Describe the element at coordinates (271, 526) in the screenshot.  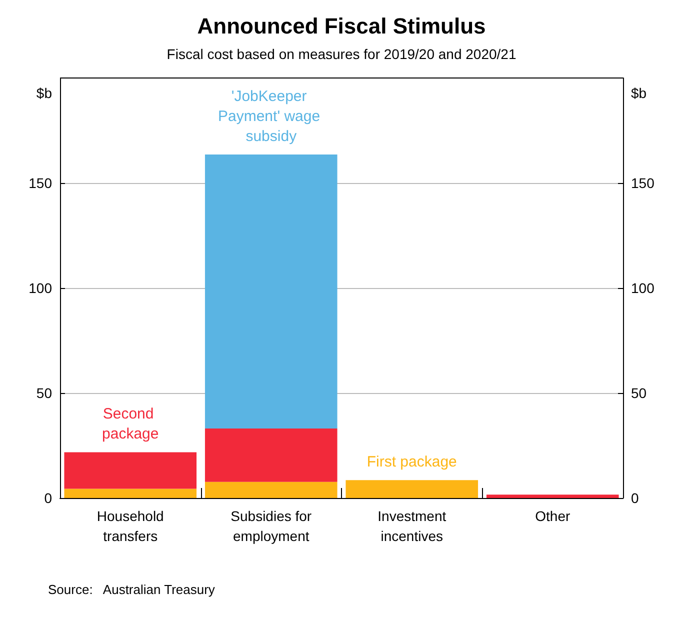
I see `x-tick-label: Subsidies for employment` at that location.